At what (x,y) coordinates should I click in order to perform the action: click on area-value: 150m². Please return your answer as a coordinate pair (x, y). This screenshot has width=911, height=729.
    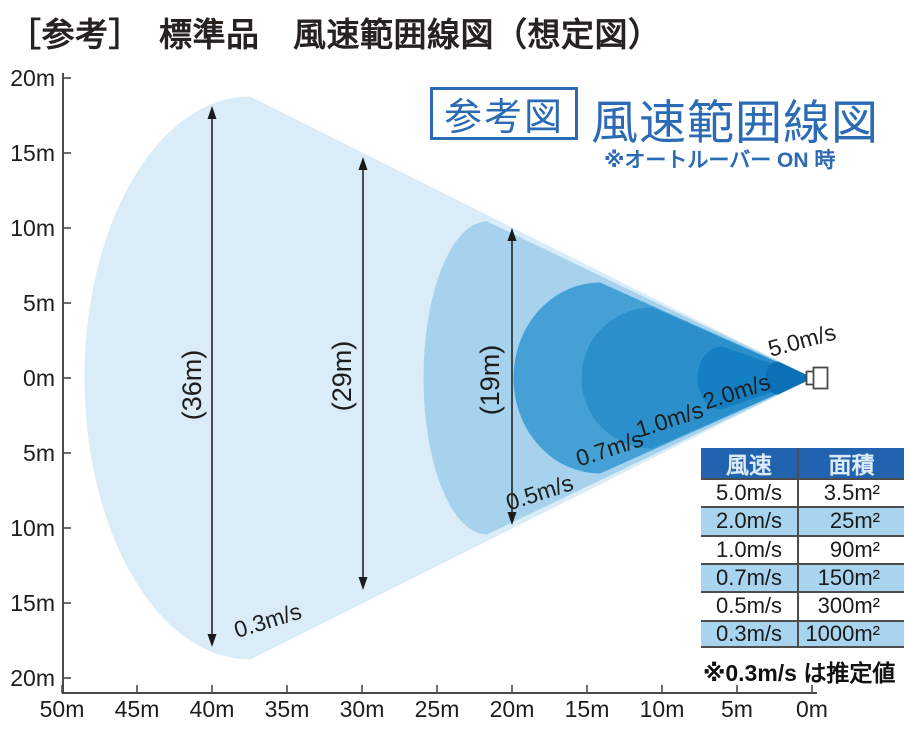
    Looking at the image, I should click on (850, 578).